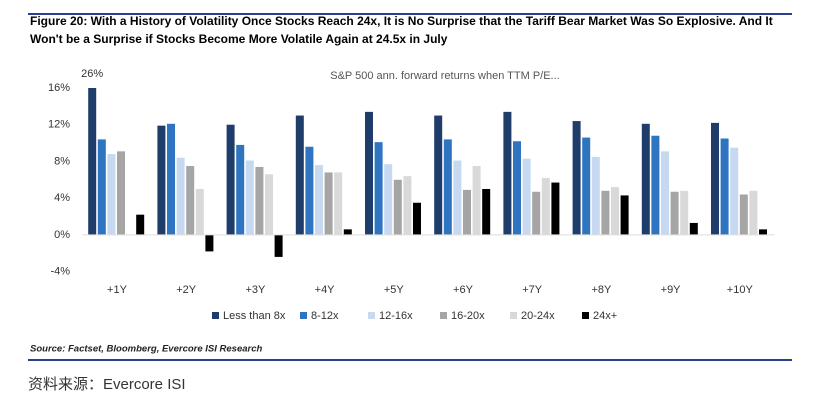  What do you see at coordinates (396, 316) in the screenshot?
I see `legend-label: 12-16x` at bounding box center [396, 316].